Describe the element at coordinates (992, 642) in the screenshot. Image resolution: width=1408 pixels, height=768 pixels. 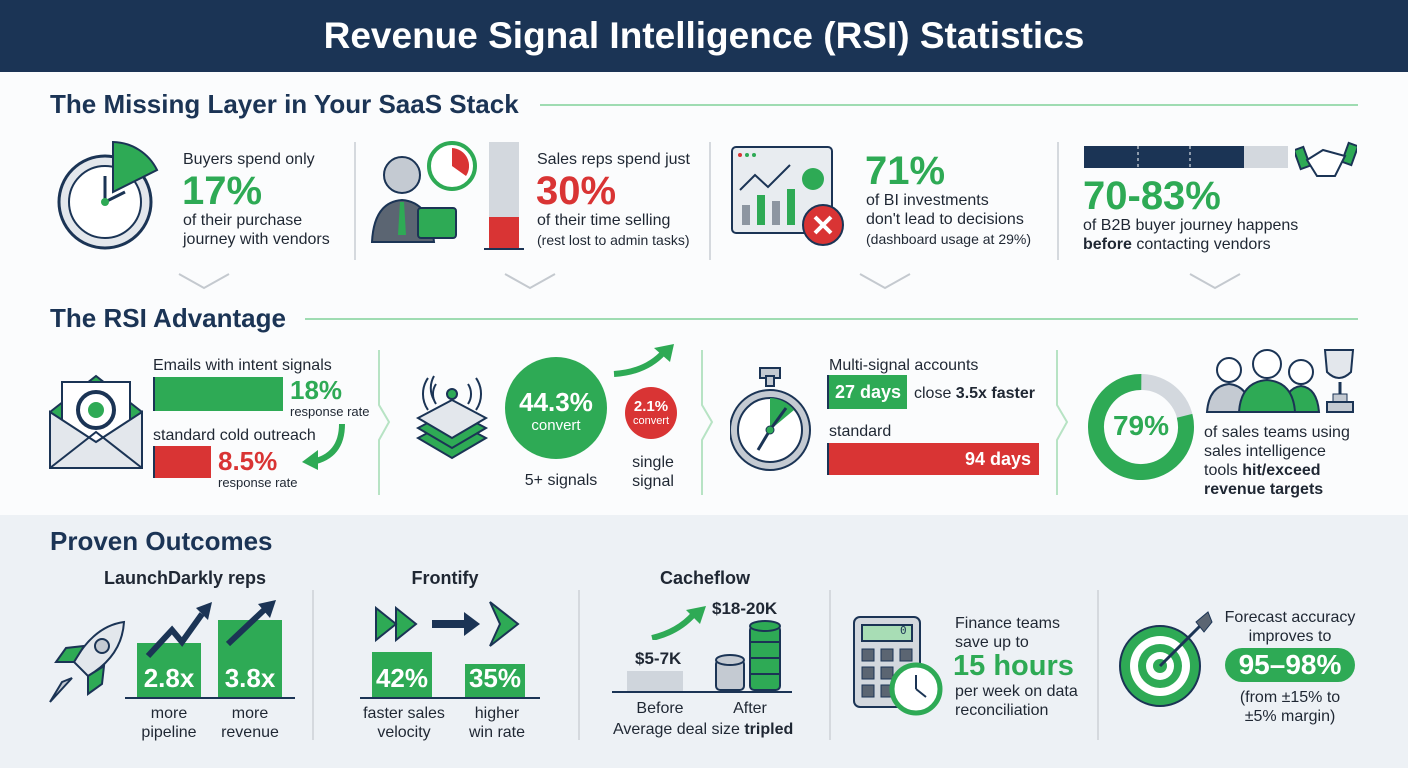
I see `stat-text: save up to` at that location.